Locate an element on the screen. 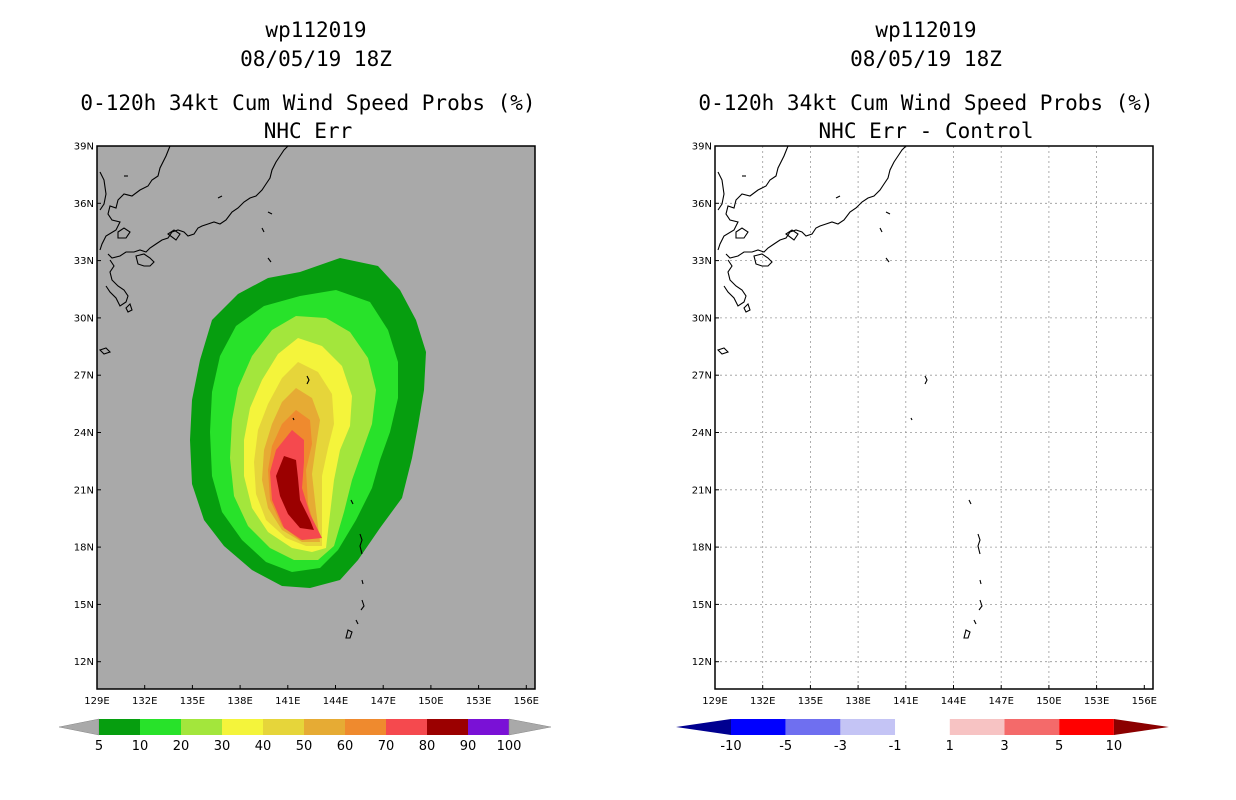  colorbar-label: -5 is located at coordinates (785, 746).